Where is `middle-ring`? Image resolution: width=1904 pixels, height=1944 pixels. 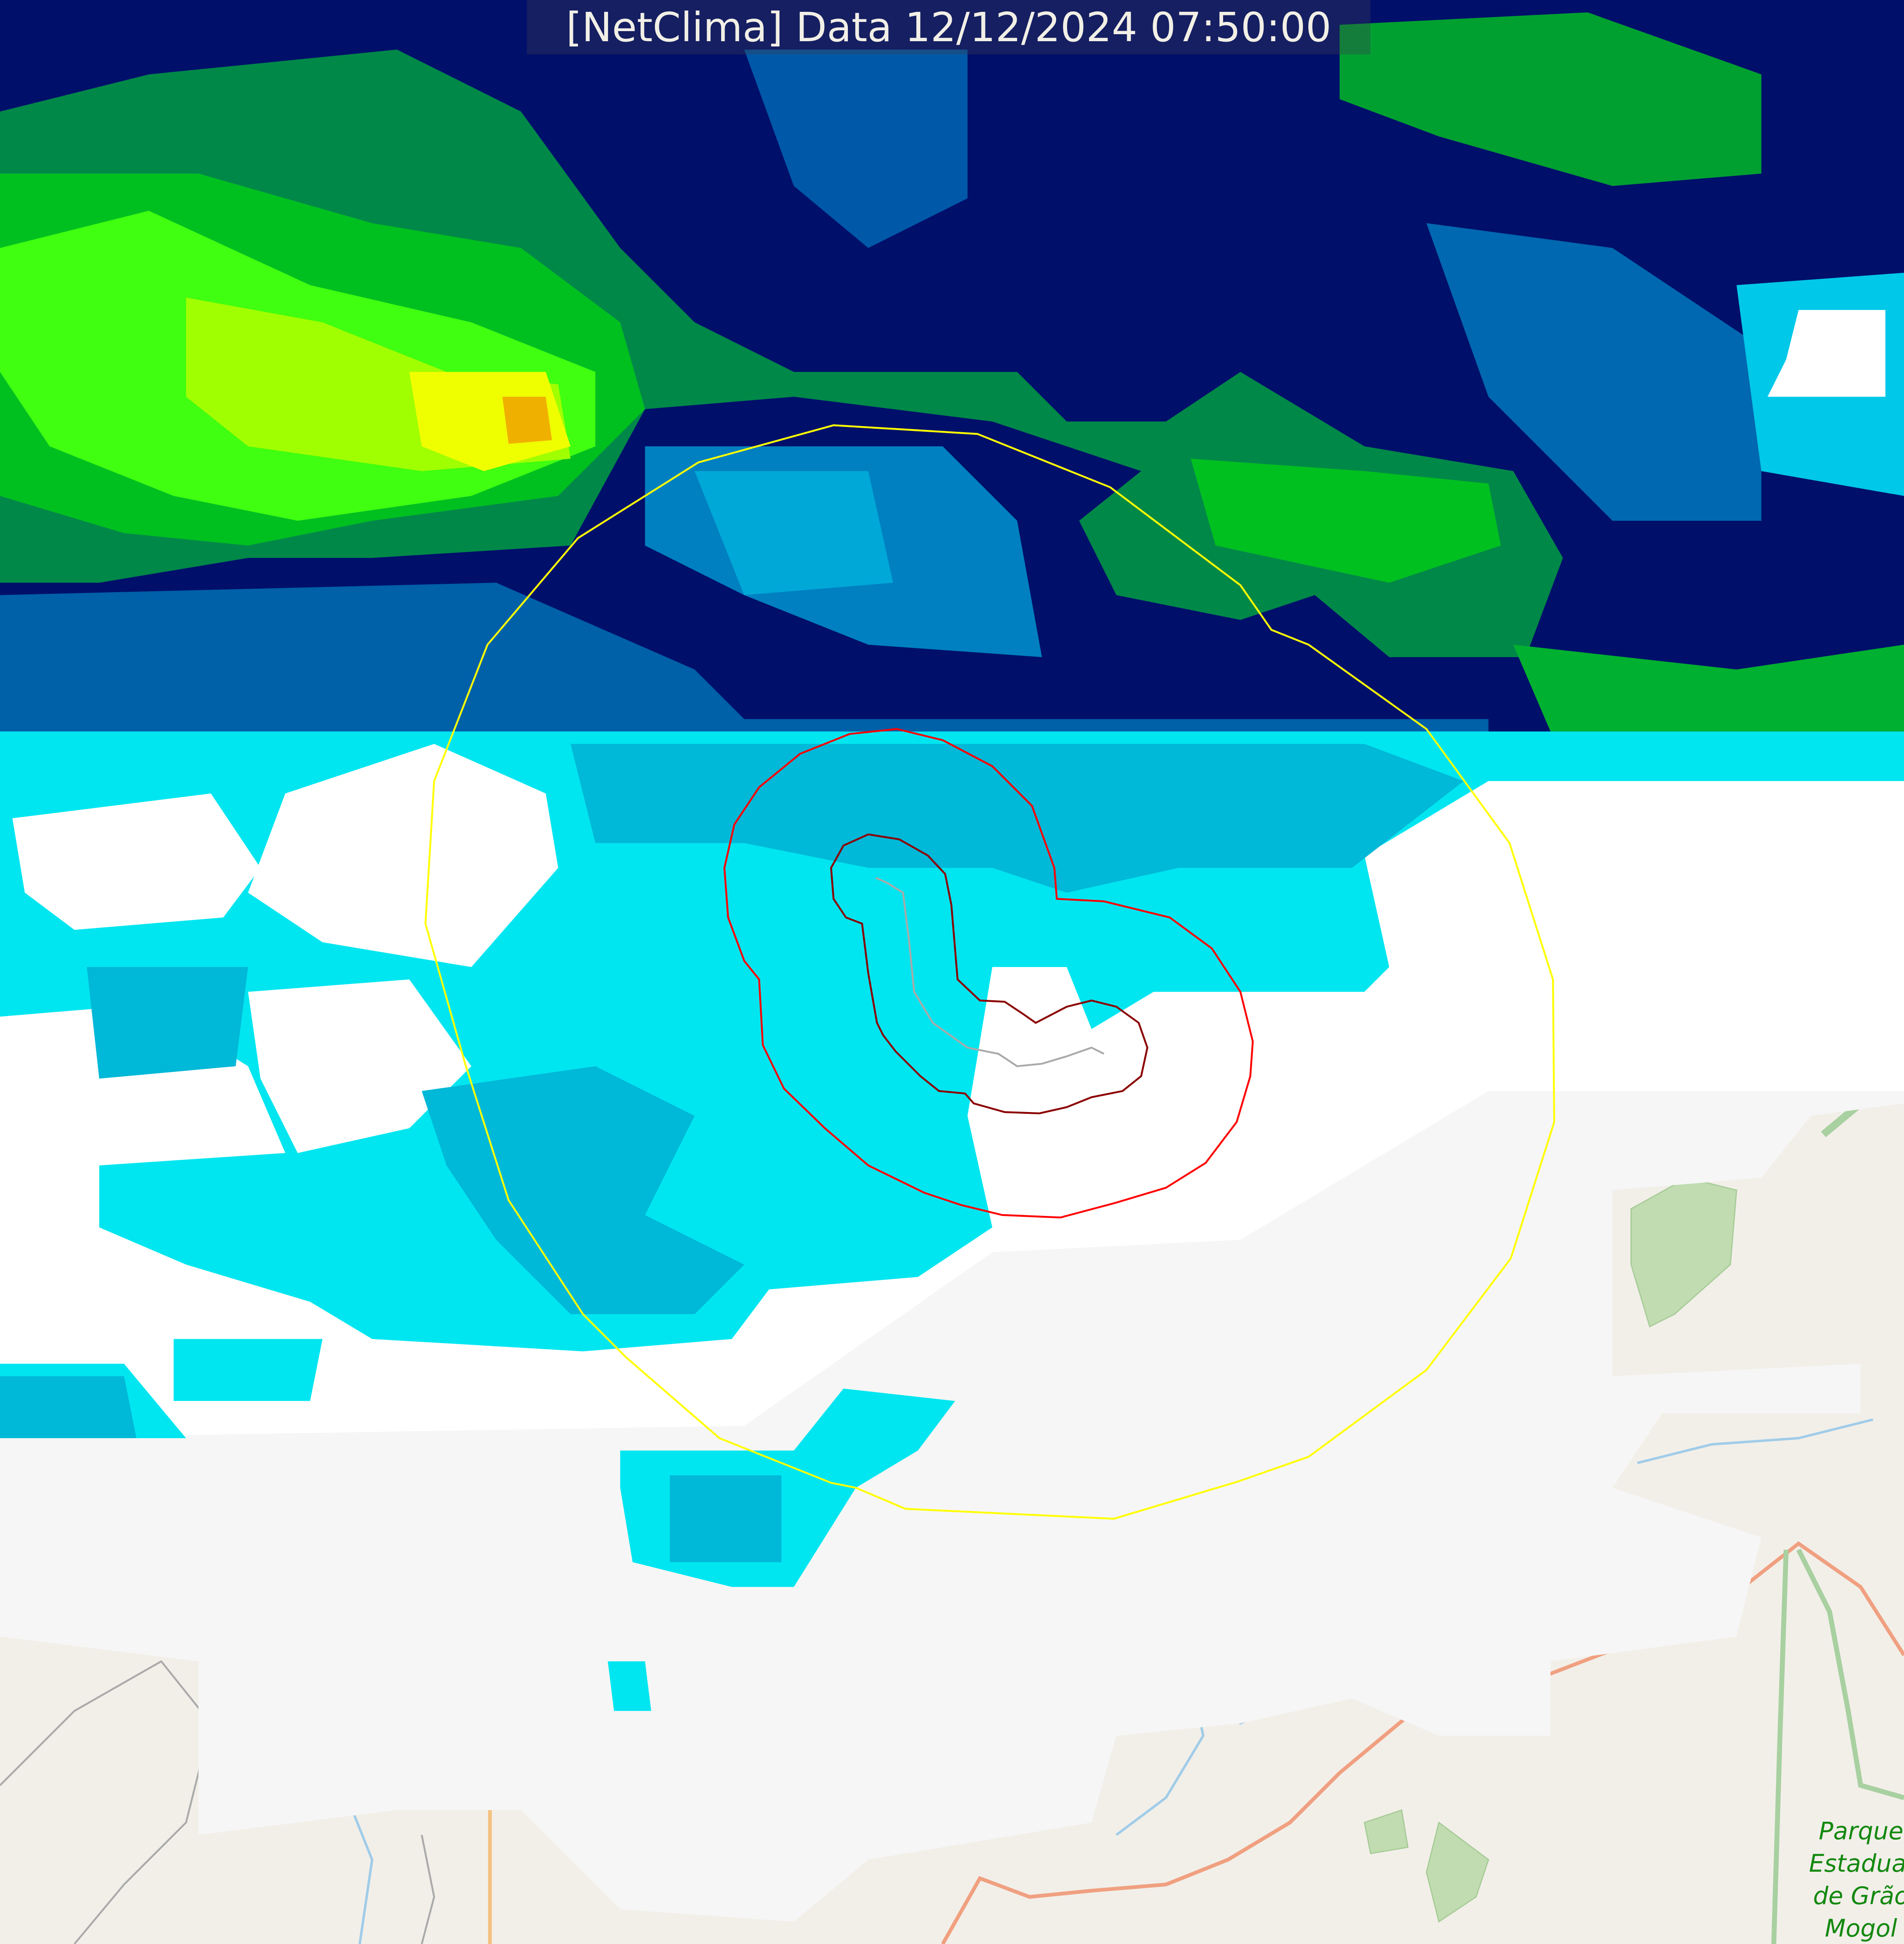
middle-ring is located at coordinates (988, 973).